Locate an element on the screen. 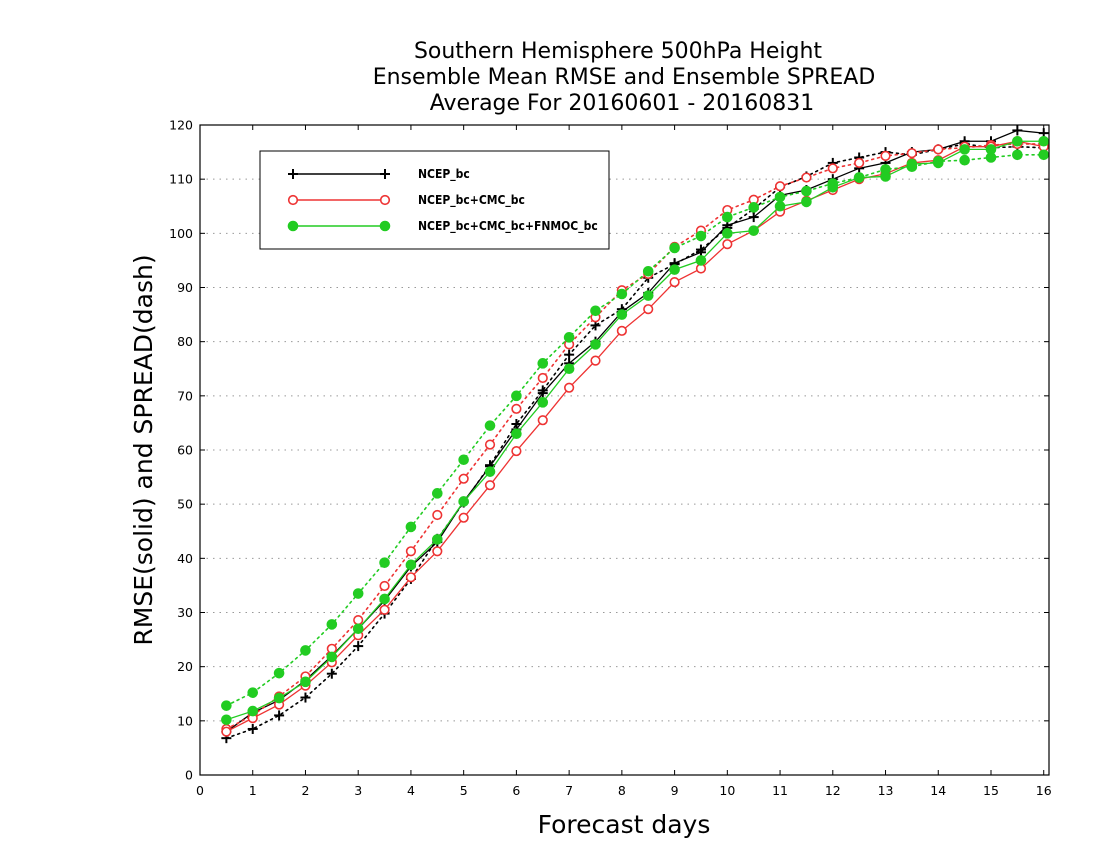 This screenshot has height=850, width=1100. x-tick-label: 12 is located at coordinates (833, 790).